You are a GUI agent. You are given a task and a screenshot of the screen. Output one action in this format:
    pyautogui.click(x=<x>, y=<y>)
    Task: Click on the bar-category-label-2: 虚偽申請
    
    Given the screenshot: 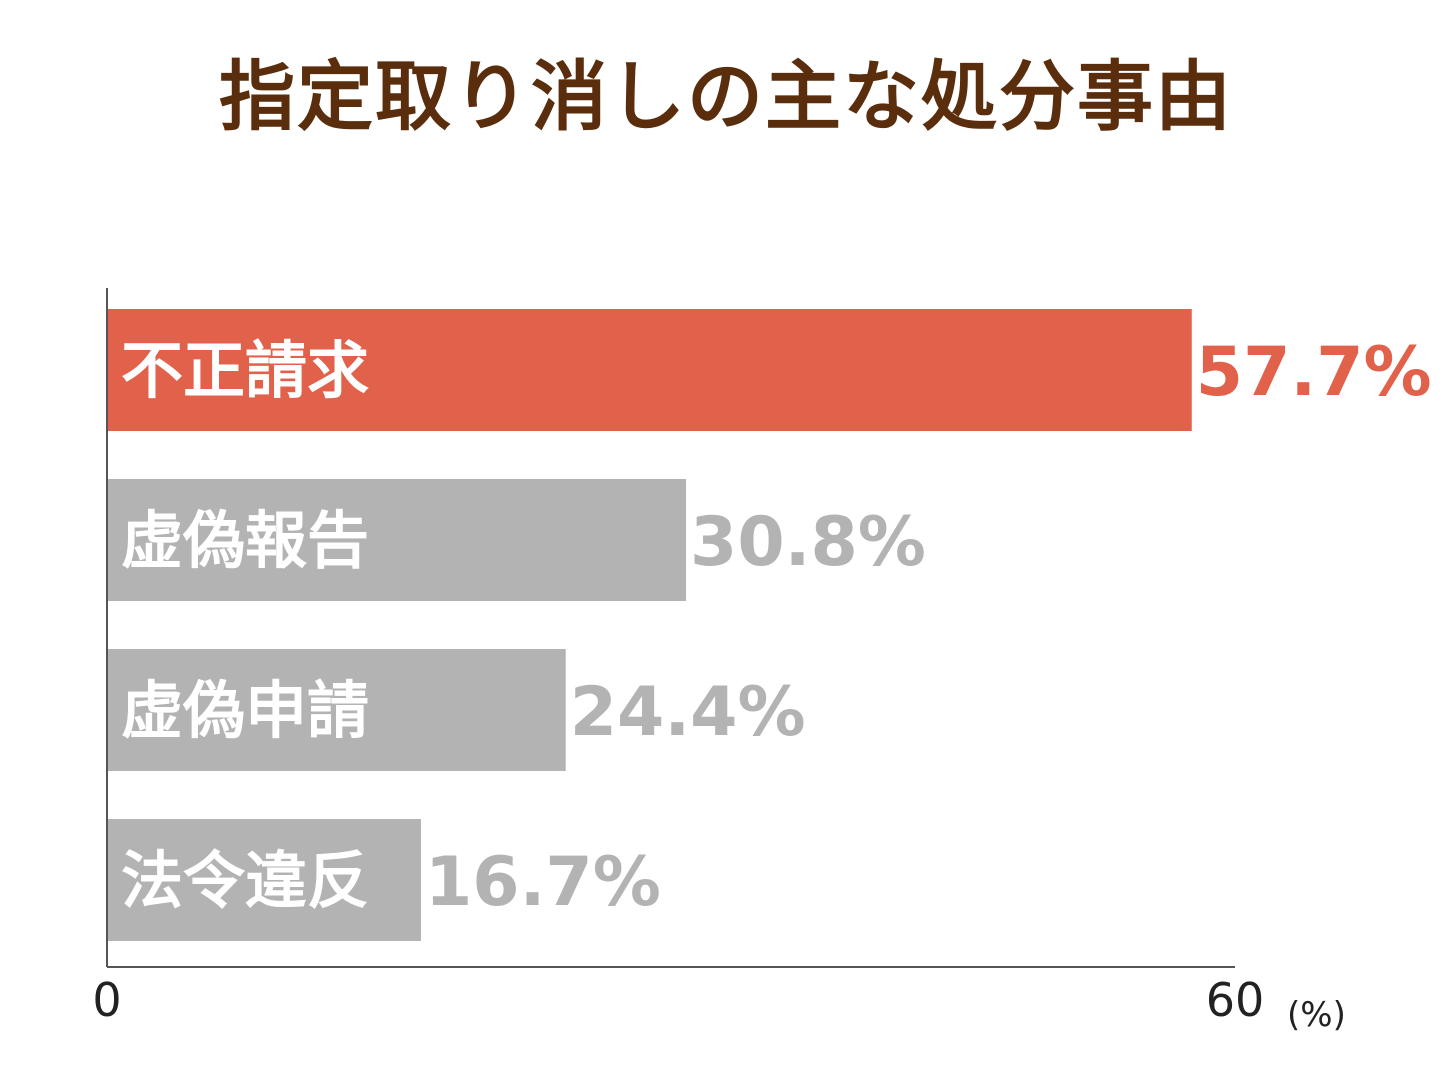 What is the action you would take?
    pyautogui.click(x=245, y=710)
    